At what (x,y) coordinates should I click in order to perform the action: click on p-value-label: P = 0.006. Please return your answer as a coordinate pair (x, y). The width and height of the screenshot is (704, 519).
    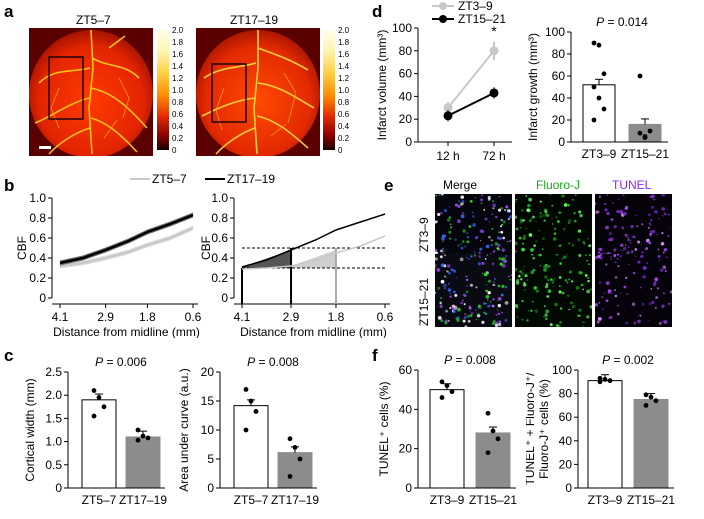
    Looking at the image, I should click on (121, 362).